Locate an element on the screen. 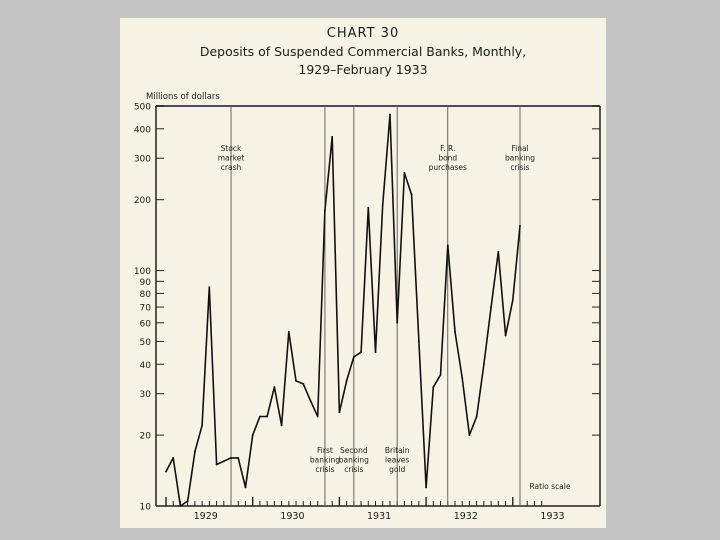 This screenshot has height=540, width=720. x-tick-label: 1930 is located at coordinates (292, 516).